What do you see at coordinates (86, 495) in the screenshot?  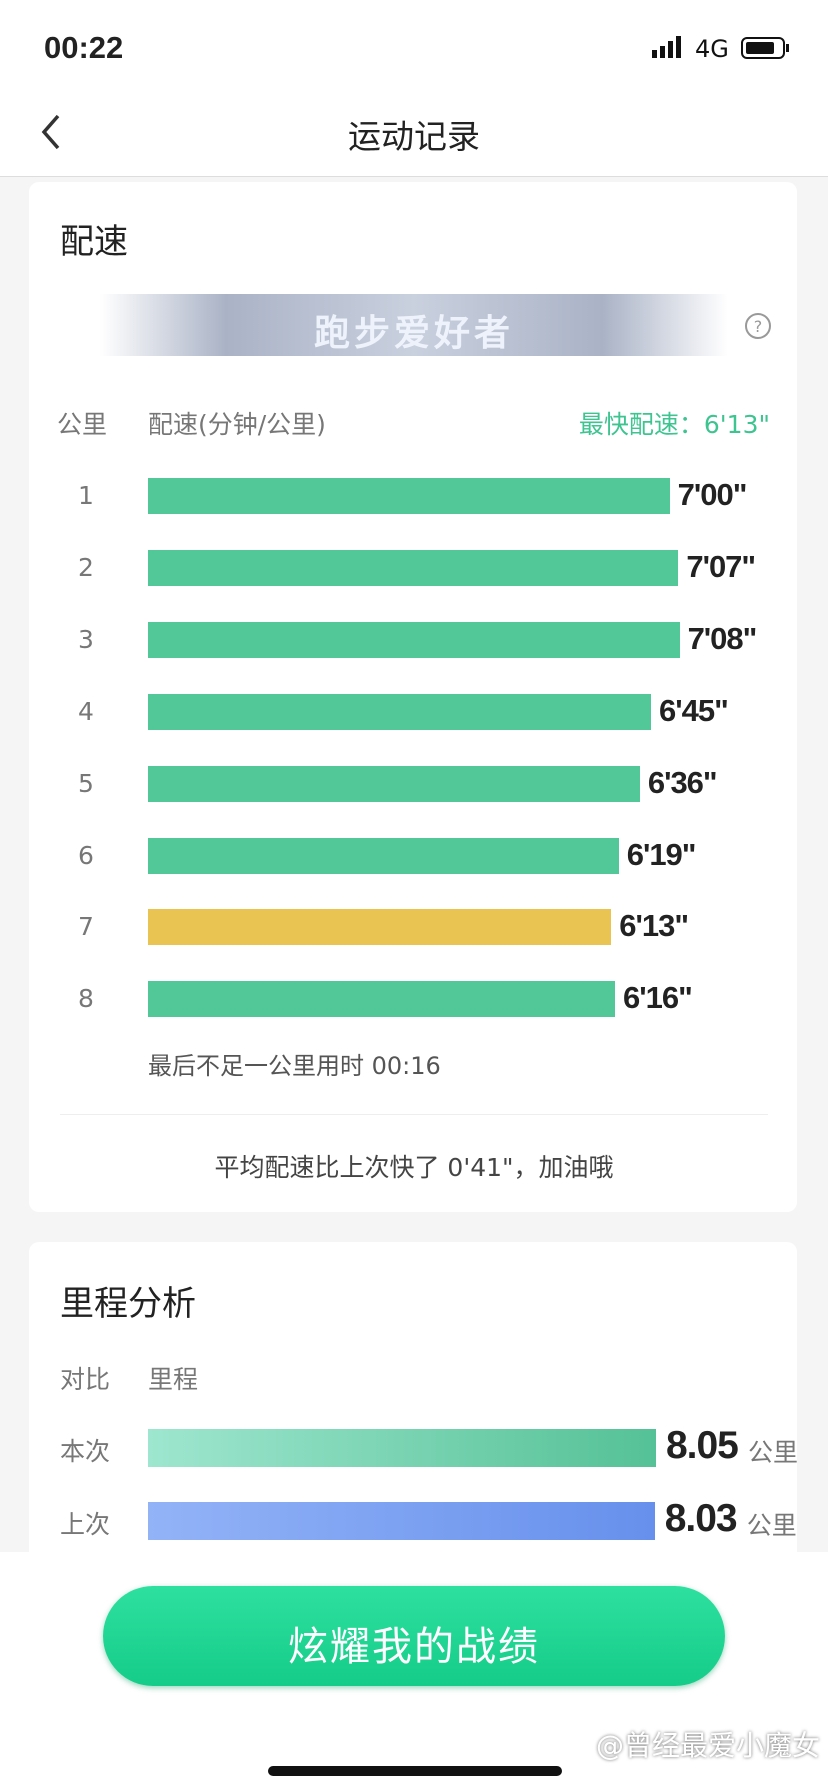 I see `km-label: 1` at bounding box center [86, 495].